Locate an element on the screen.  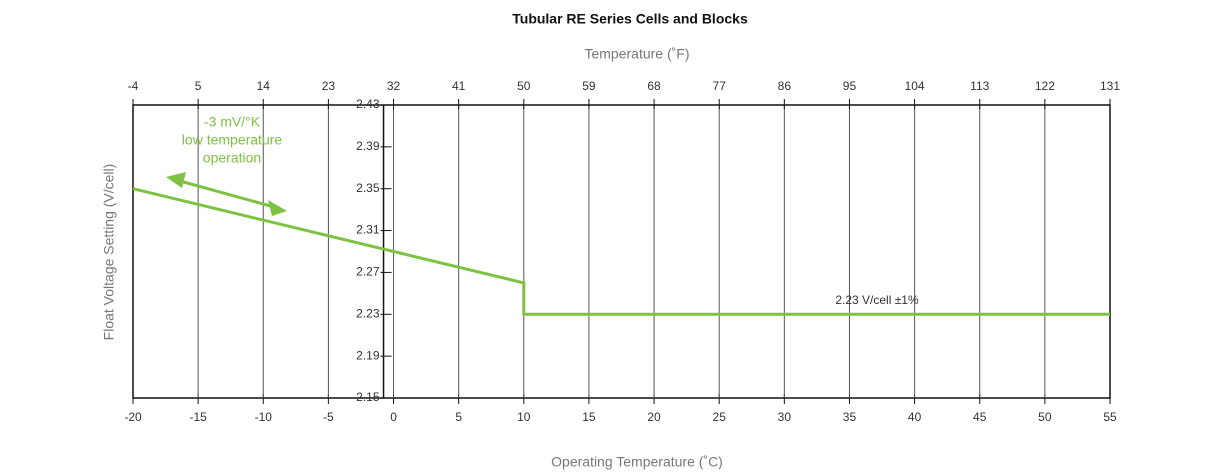
y-tick-label: 2.15 is located at coordinates (368, 397).